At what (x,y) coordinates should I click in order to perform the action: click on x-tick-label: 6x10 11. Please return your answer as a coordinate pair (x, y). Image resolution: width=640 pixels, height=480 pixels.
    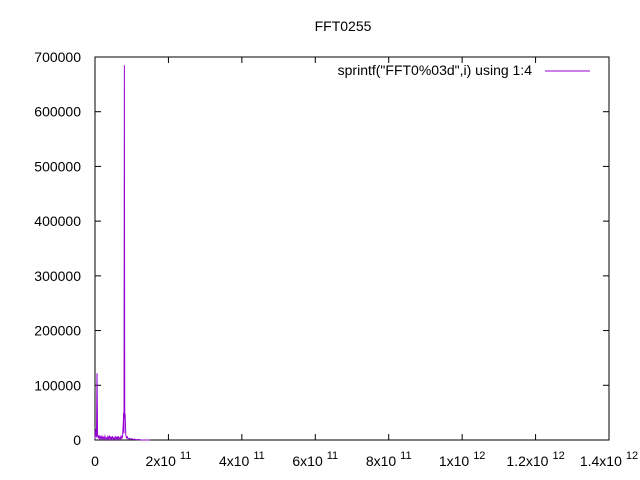
    Looking at the image, I should click on (315, 459).